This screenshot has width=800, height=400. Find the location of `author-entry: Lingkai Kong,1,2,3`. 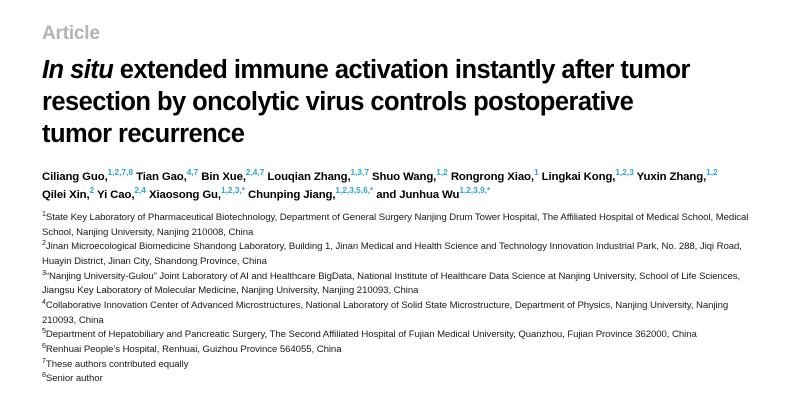

author-entry: Lingkai Kong,1,2,3 is located at coordinates (587, 176).